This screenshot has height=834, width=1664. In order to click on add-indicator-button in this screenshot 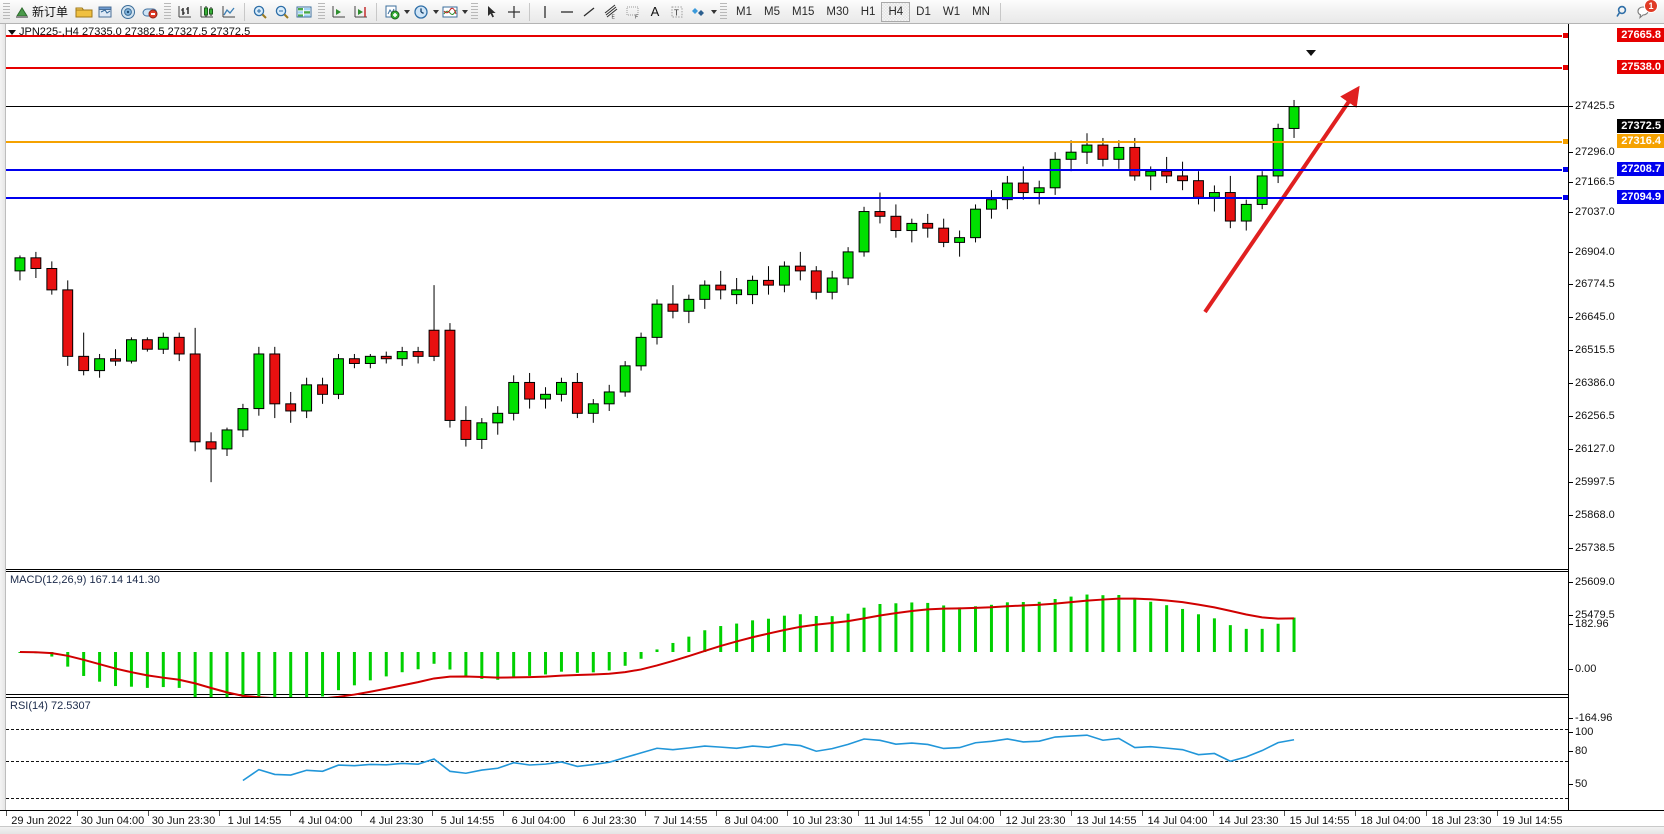, I will do `click(392, 12)`.